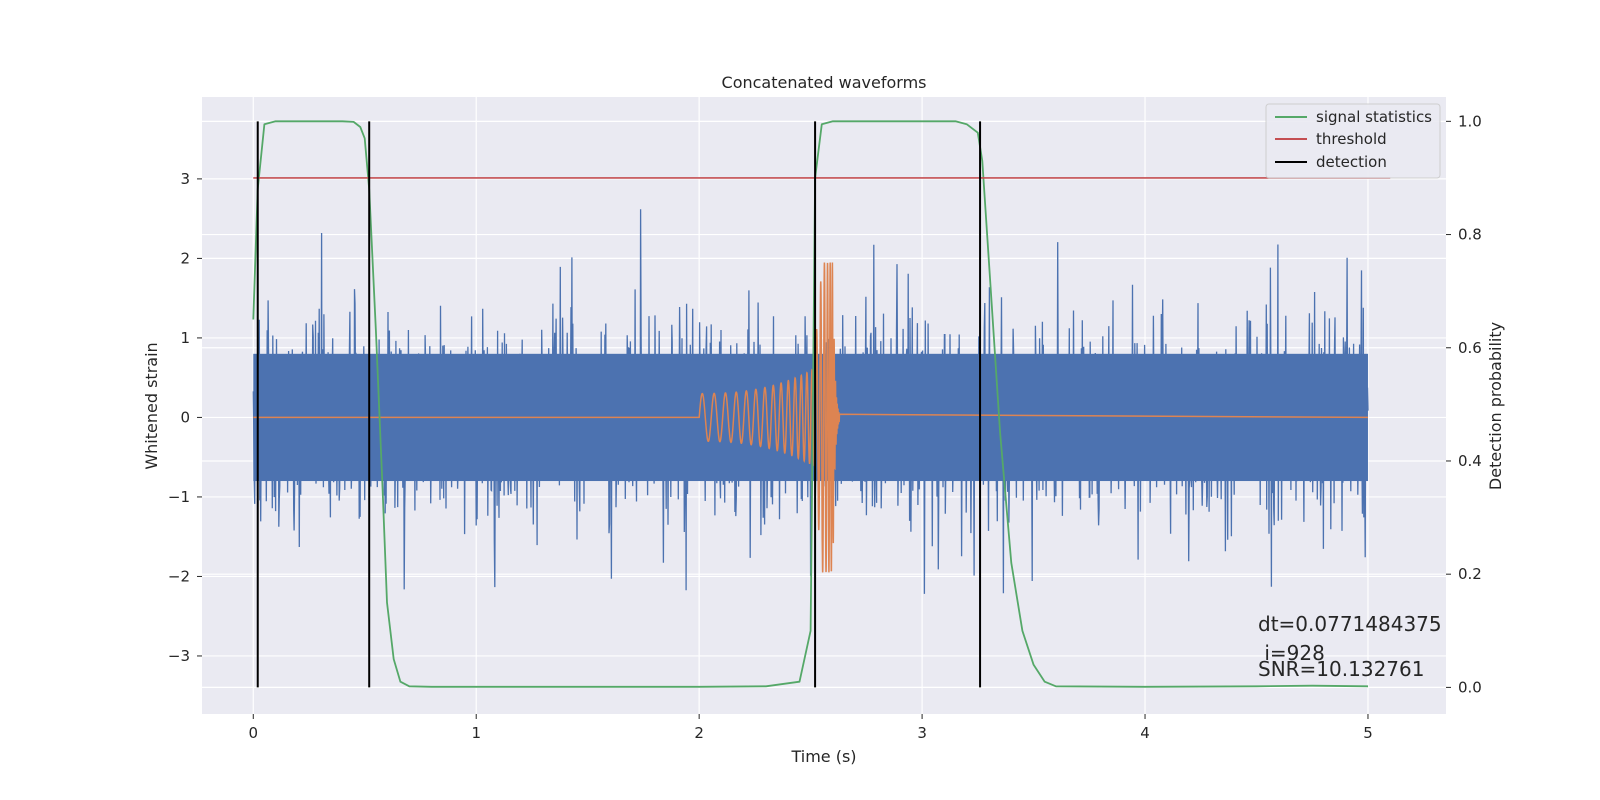 The width and height of the screenshot is (1600, 800). I want to click on legend-label-signal-statistics: signal statistics, so click(1374, 117).